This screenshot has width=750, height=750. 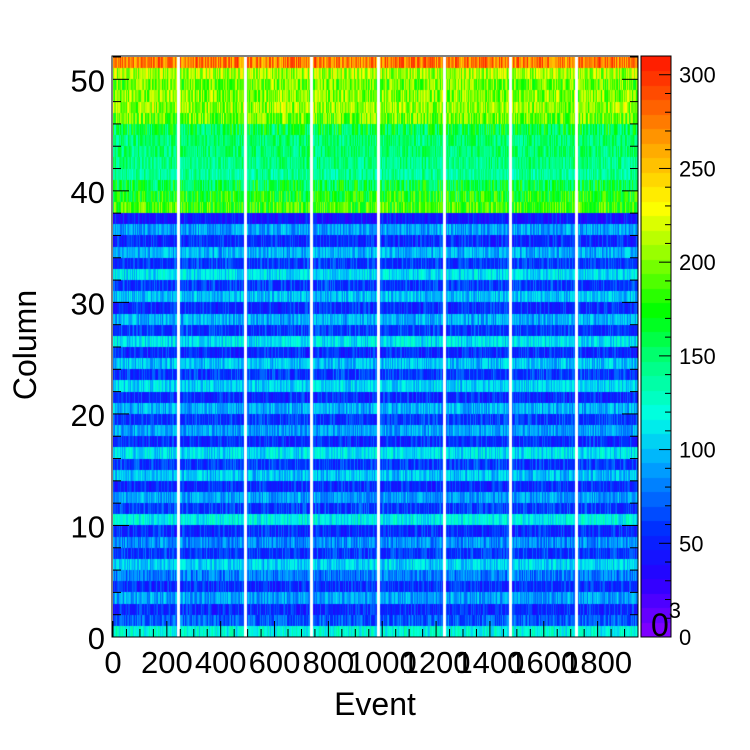 What do you see at coordinates (697, 75) in the screenshot?
I see `colorbar-tick-label: 300` at bounding box center [697, 75].